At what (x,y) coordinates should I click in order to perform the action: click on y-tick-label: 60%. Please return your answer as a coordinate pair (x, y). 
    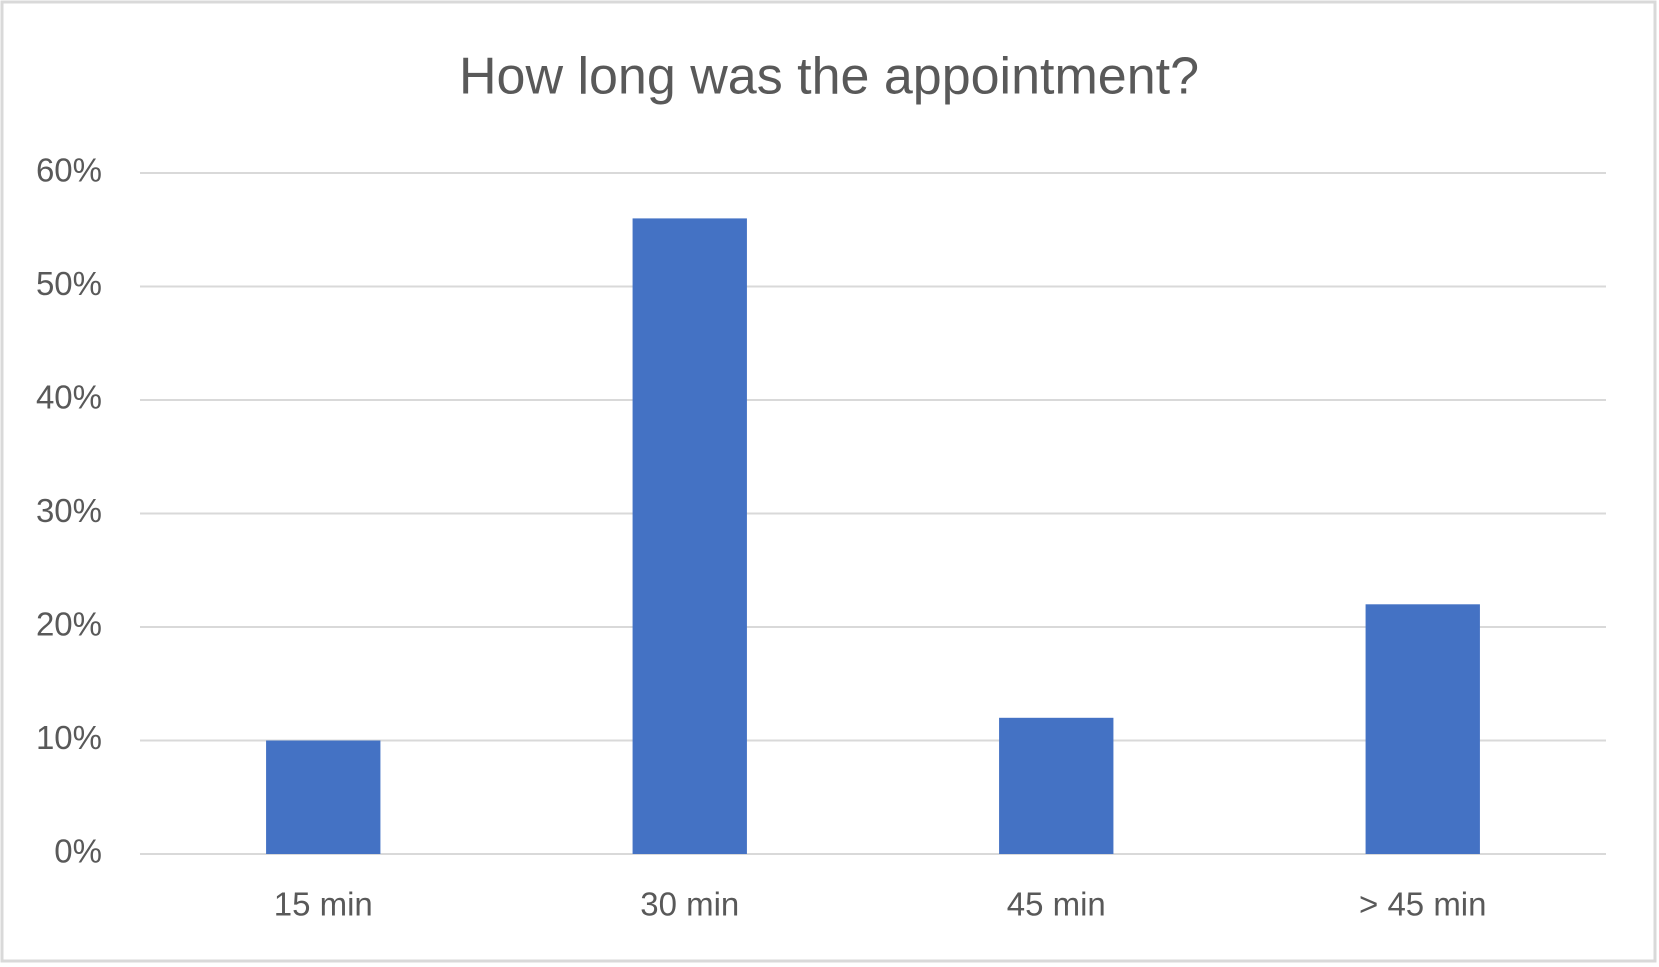
    Looking at the image, I should click on (69, 170).